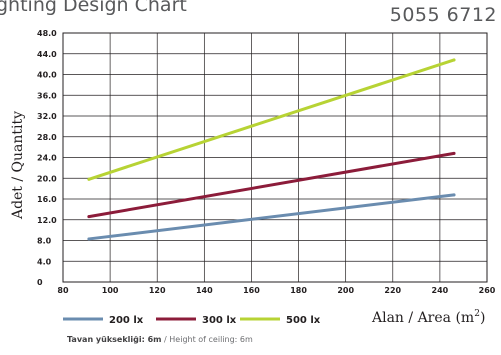  I want to click on x-tick-label: 180, so click(298, 290).